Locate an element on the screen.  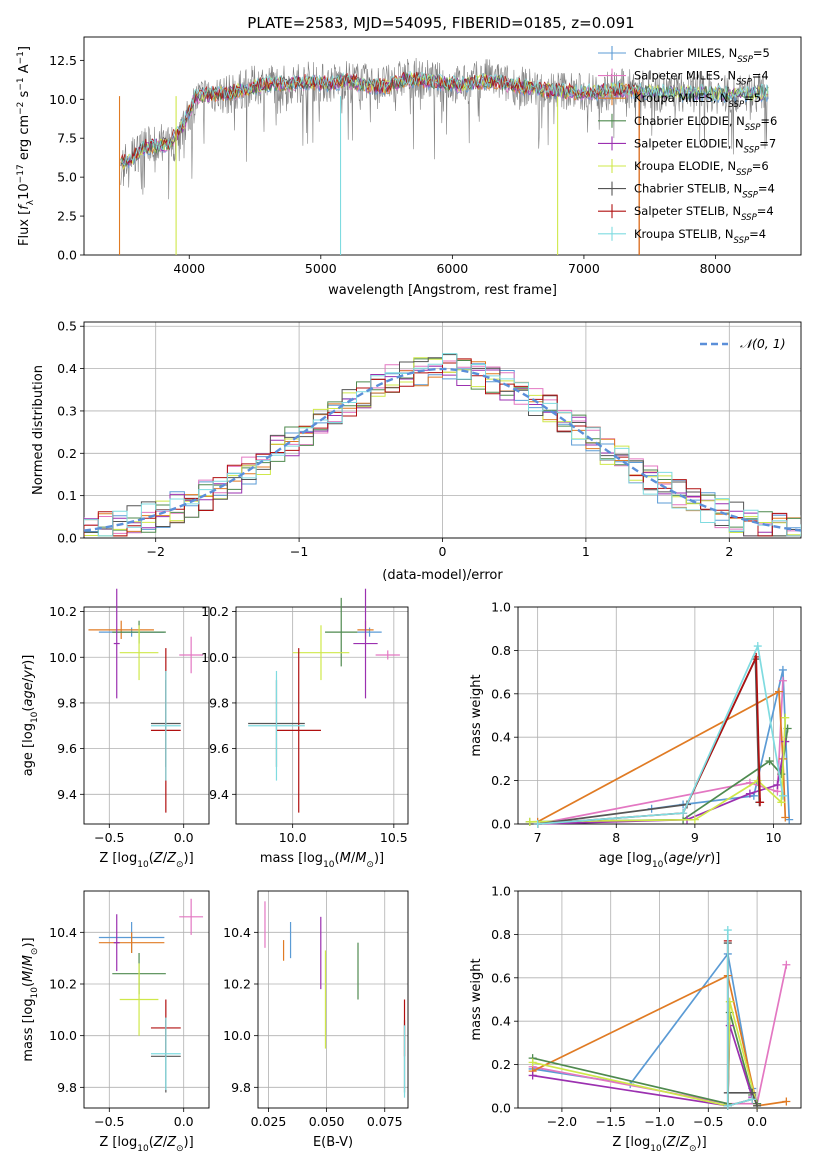
mass-vs-Z-axes: −0.5 0.0 9.8 10.0 10.2 10.4 is located at coordinates (129, 1009).